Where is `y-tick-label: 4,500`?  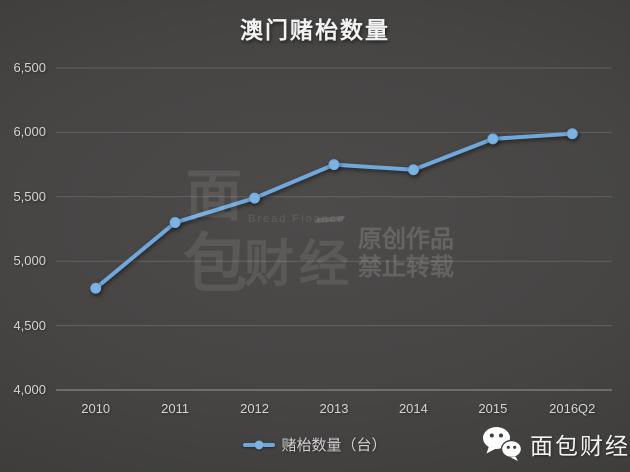 y-tick-label: 4,500 is located at coordinates (29, 325).